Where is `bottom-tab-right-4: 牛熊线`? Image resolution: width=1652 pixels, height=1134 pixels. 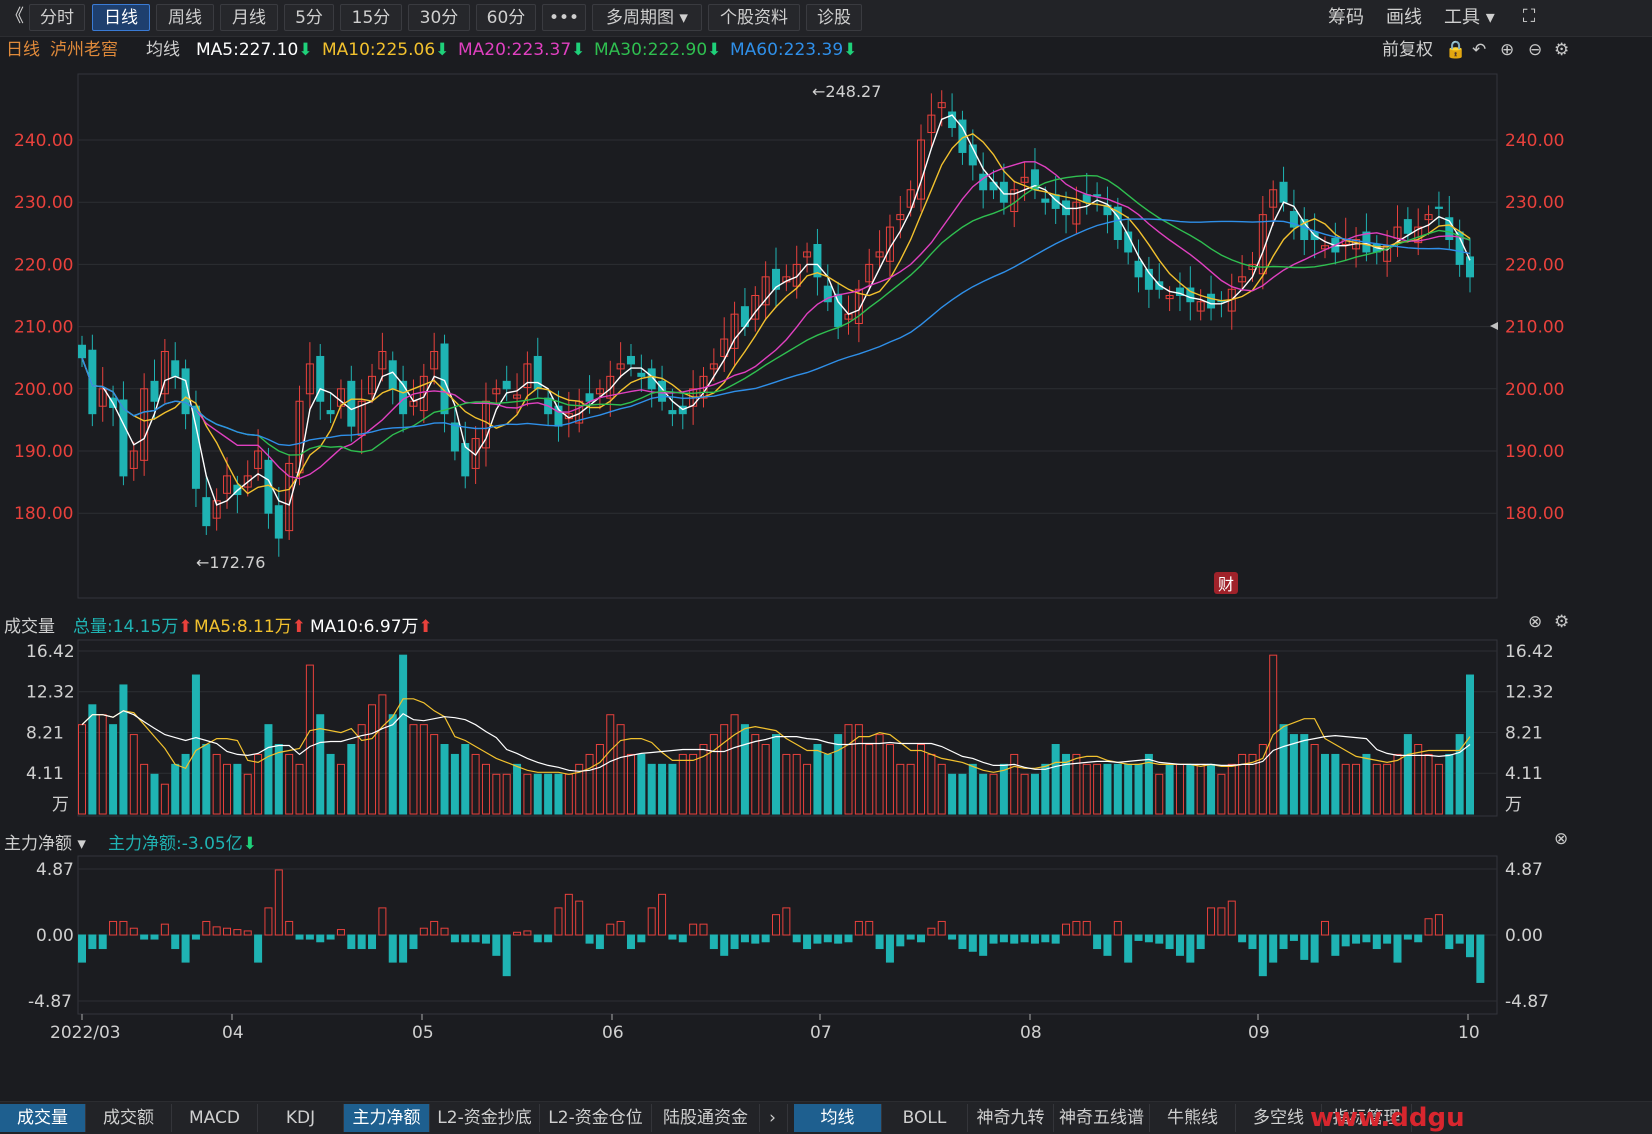
bottom-tab-right-4: 牛熊线 is located at coordinates (1193, 1118).